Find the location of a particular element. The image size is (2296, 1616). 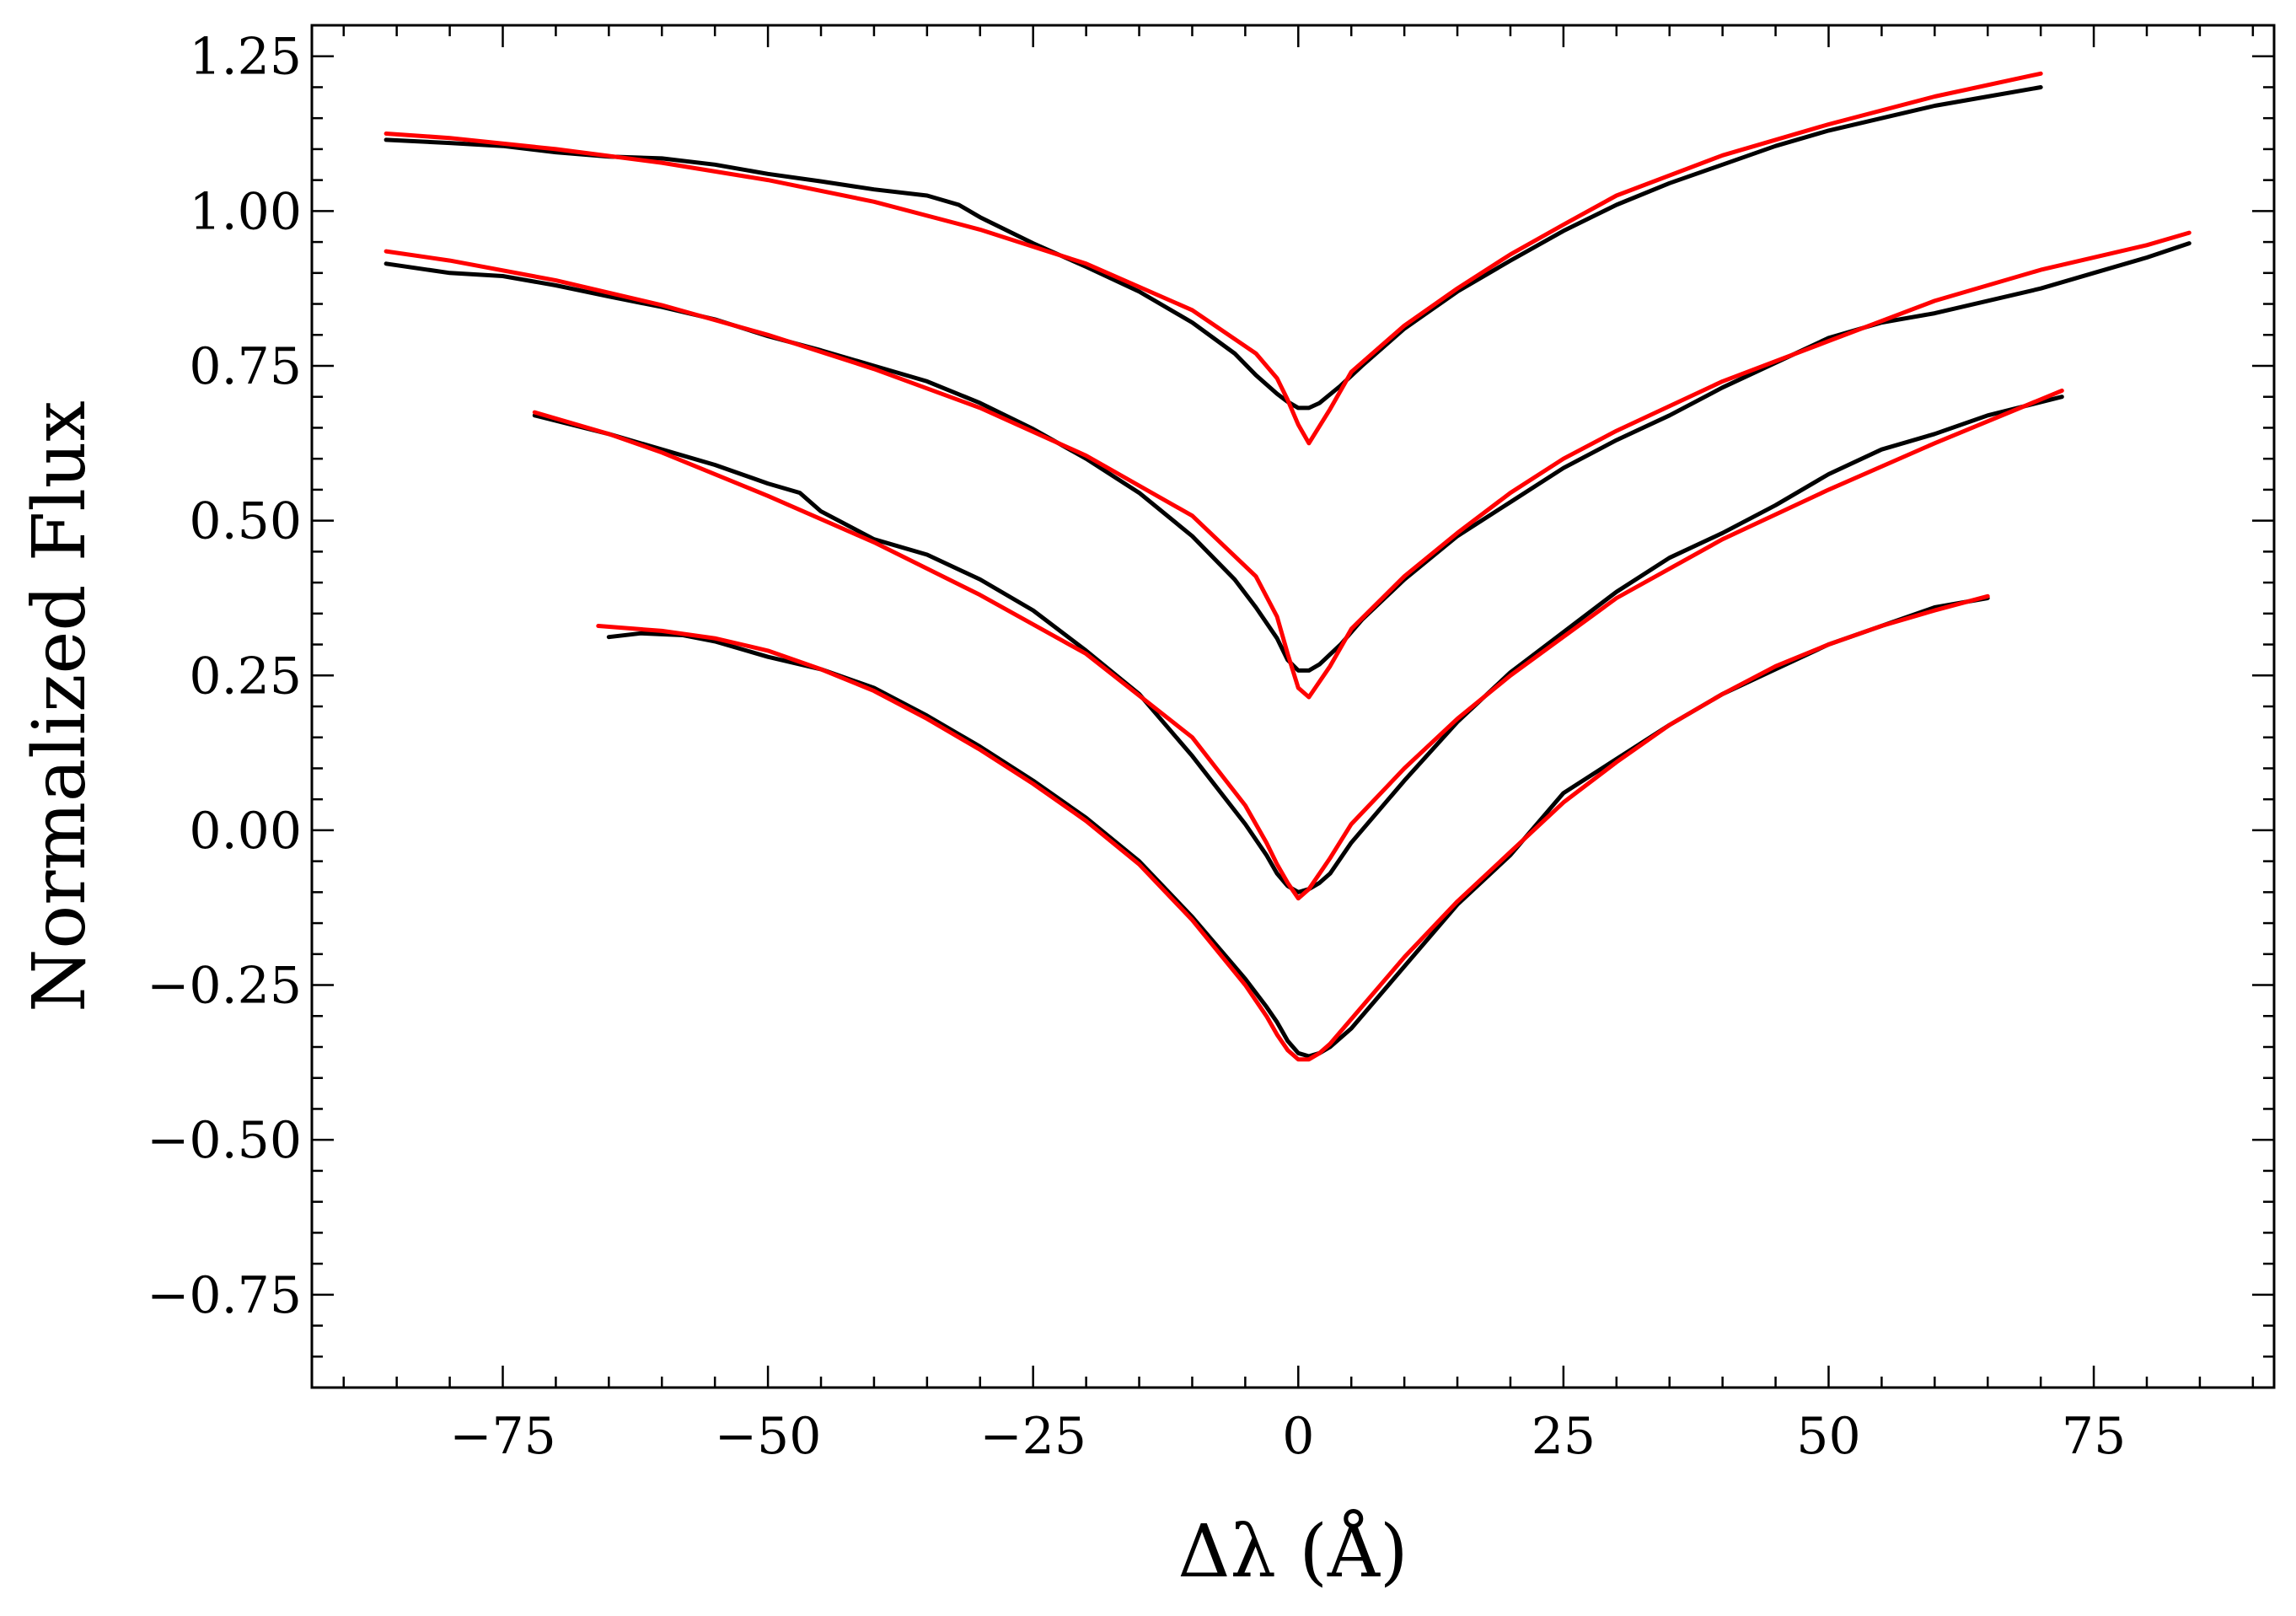

y-tick-label: −0.25 is located at coordinates (224, 987).